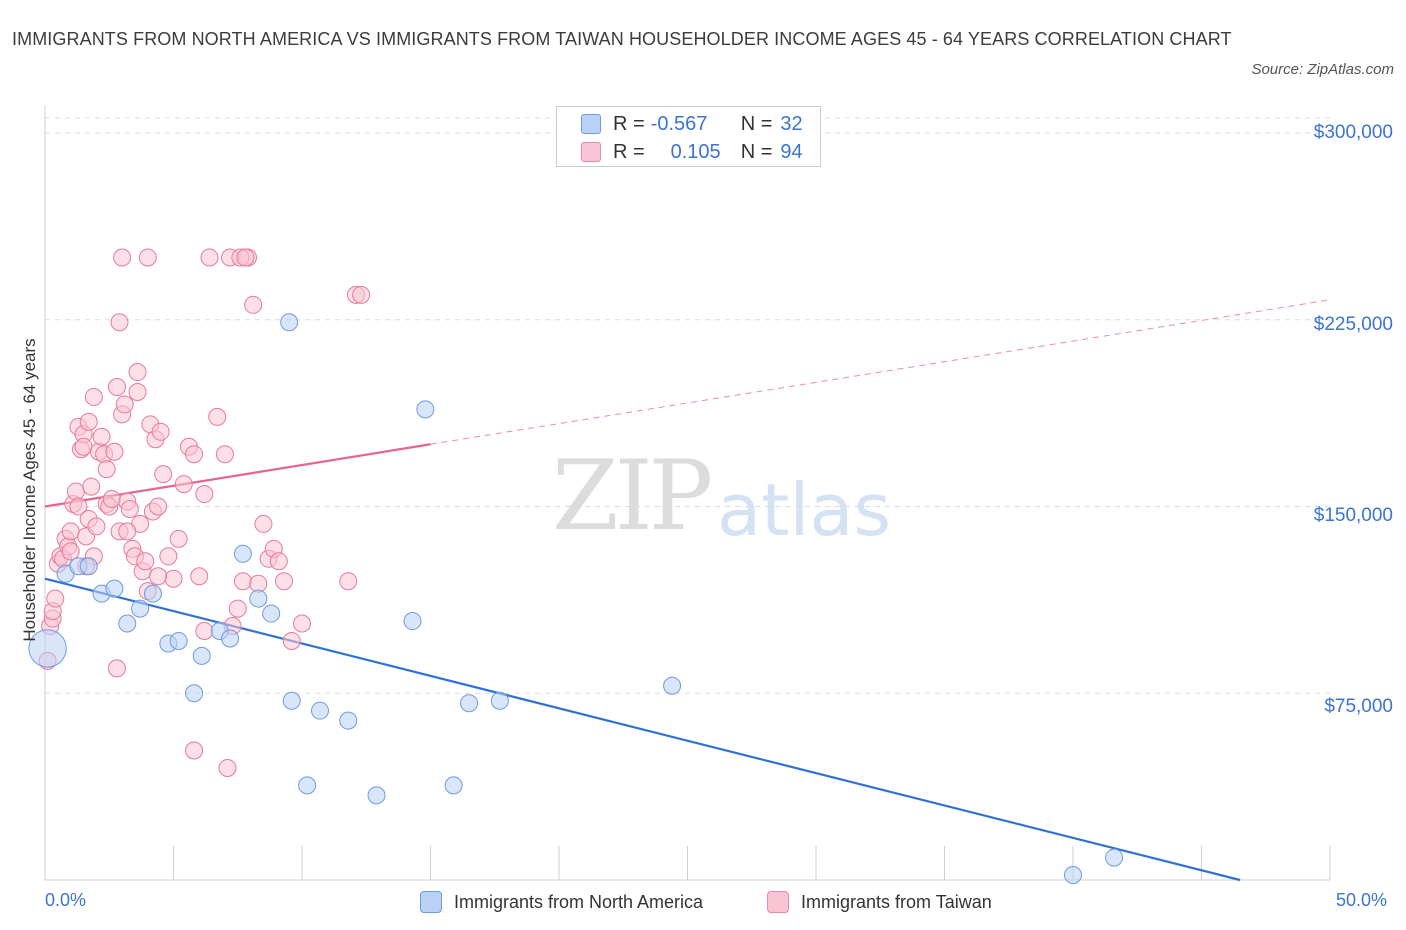 The width and height of the screenshot is (1406, 930). I want to click on watermark-zip: ZIP, so click(632, 496).